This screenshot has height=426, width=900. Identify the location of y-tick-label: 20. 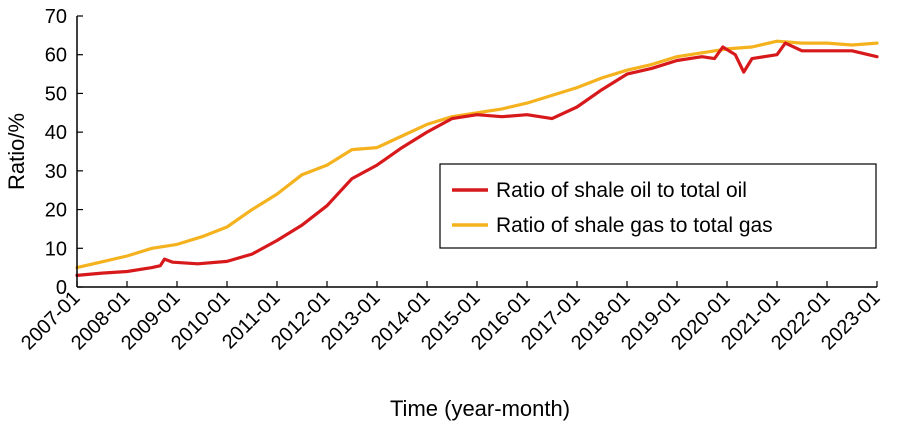
(56, 211).